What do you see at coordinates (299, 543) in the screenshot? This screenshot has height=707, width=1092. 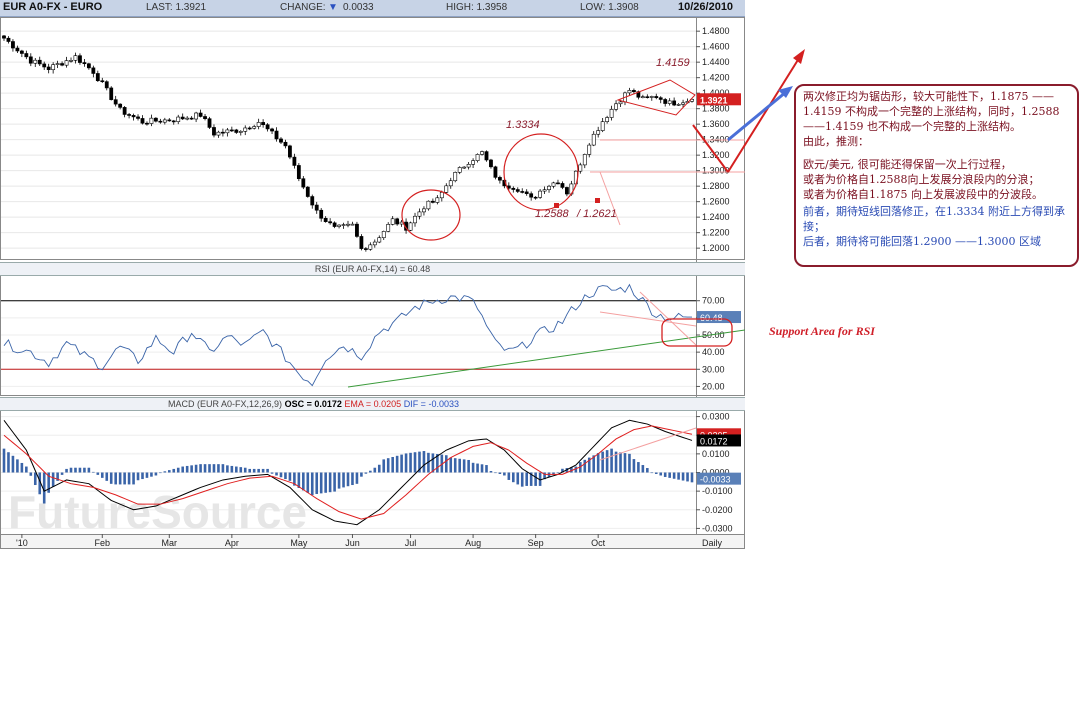 I see `time-tick-label: May` at bounding box center [299, 543].